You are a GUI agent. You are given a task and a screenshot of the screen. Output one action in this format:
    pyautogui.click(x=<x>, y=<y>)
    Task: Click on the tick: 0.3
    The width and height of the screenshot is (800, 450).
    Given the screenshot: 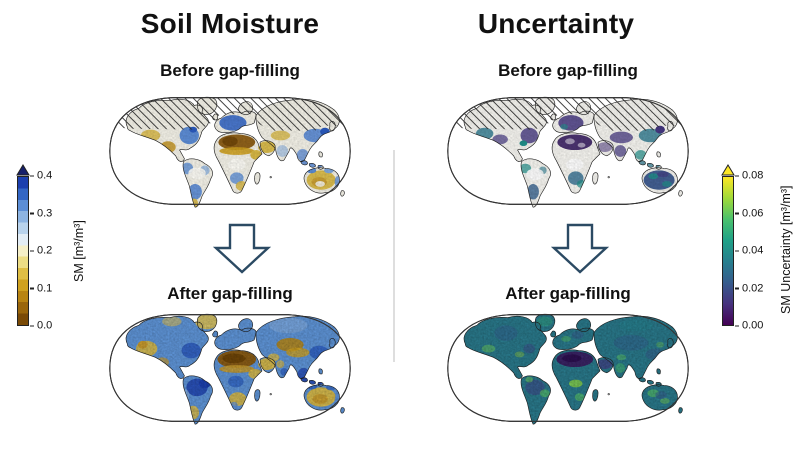 What is the action you would take?
    pyautogui.click(x=41, y=213)
    